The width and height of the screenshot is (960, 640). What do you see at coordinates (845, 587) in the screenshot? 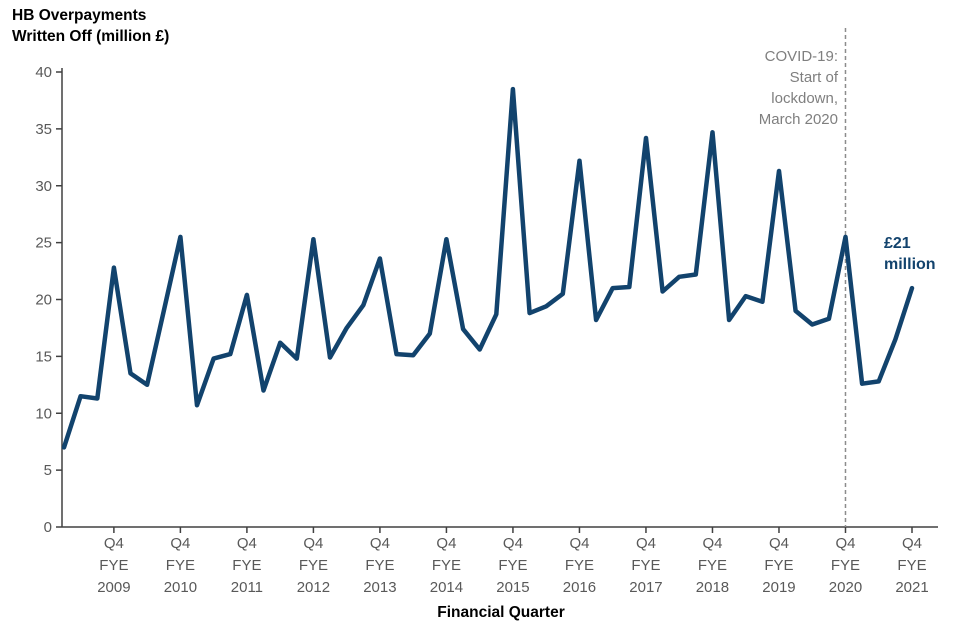
I see `x-tick-label: 2020` at bounding box center [845, 587].